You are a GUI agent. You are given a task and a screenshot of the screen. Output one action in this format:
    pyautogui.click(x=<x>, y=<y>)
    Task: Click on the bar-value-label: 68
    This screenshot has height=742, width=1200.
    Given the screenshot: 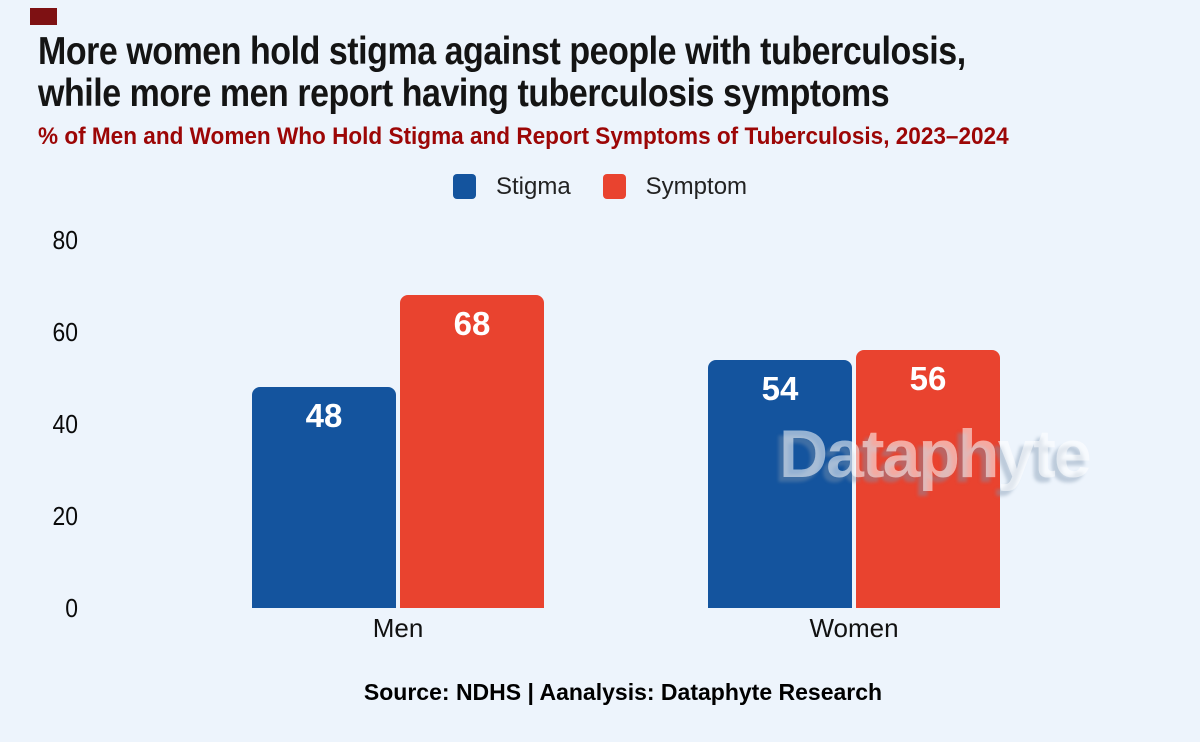 What is the action you would take?
    pyautogui.click(x=472, y=323)
    